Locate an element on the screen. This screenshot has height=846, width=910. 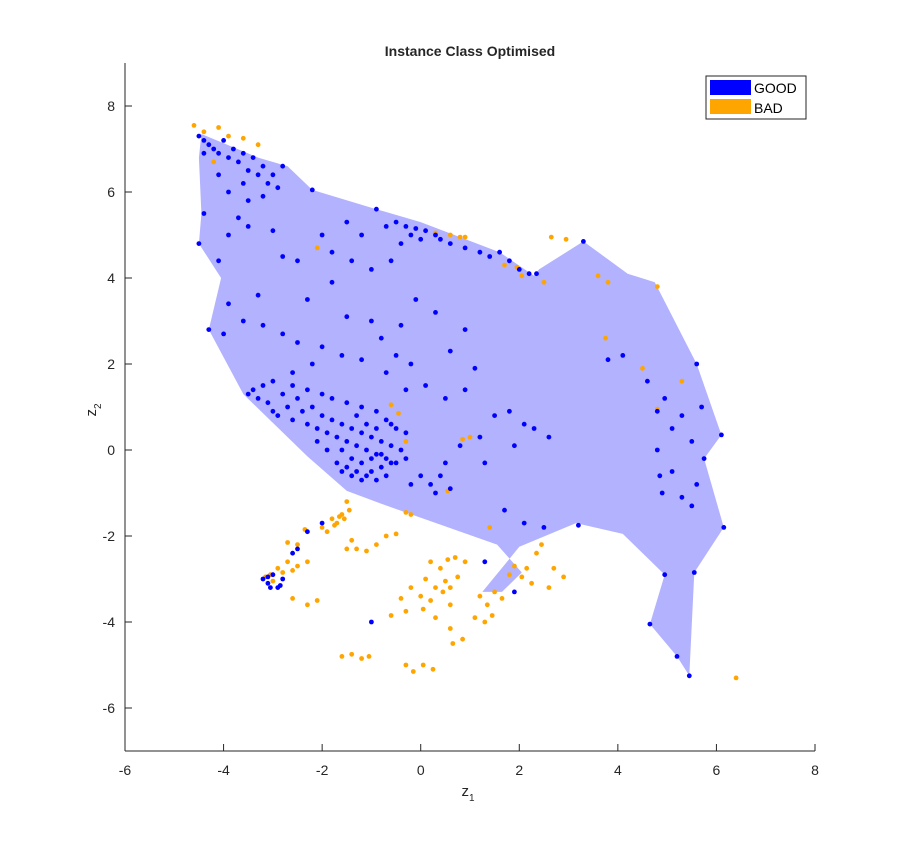
y-axis-label-main: z is located at coordinates (91, 413).